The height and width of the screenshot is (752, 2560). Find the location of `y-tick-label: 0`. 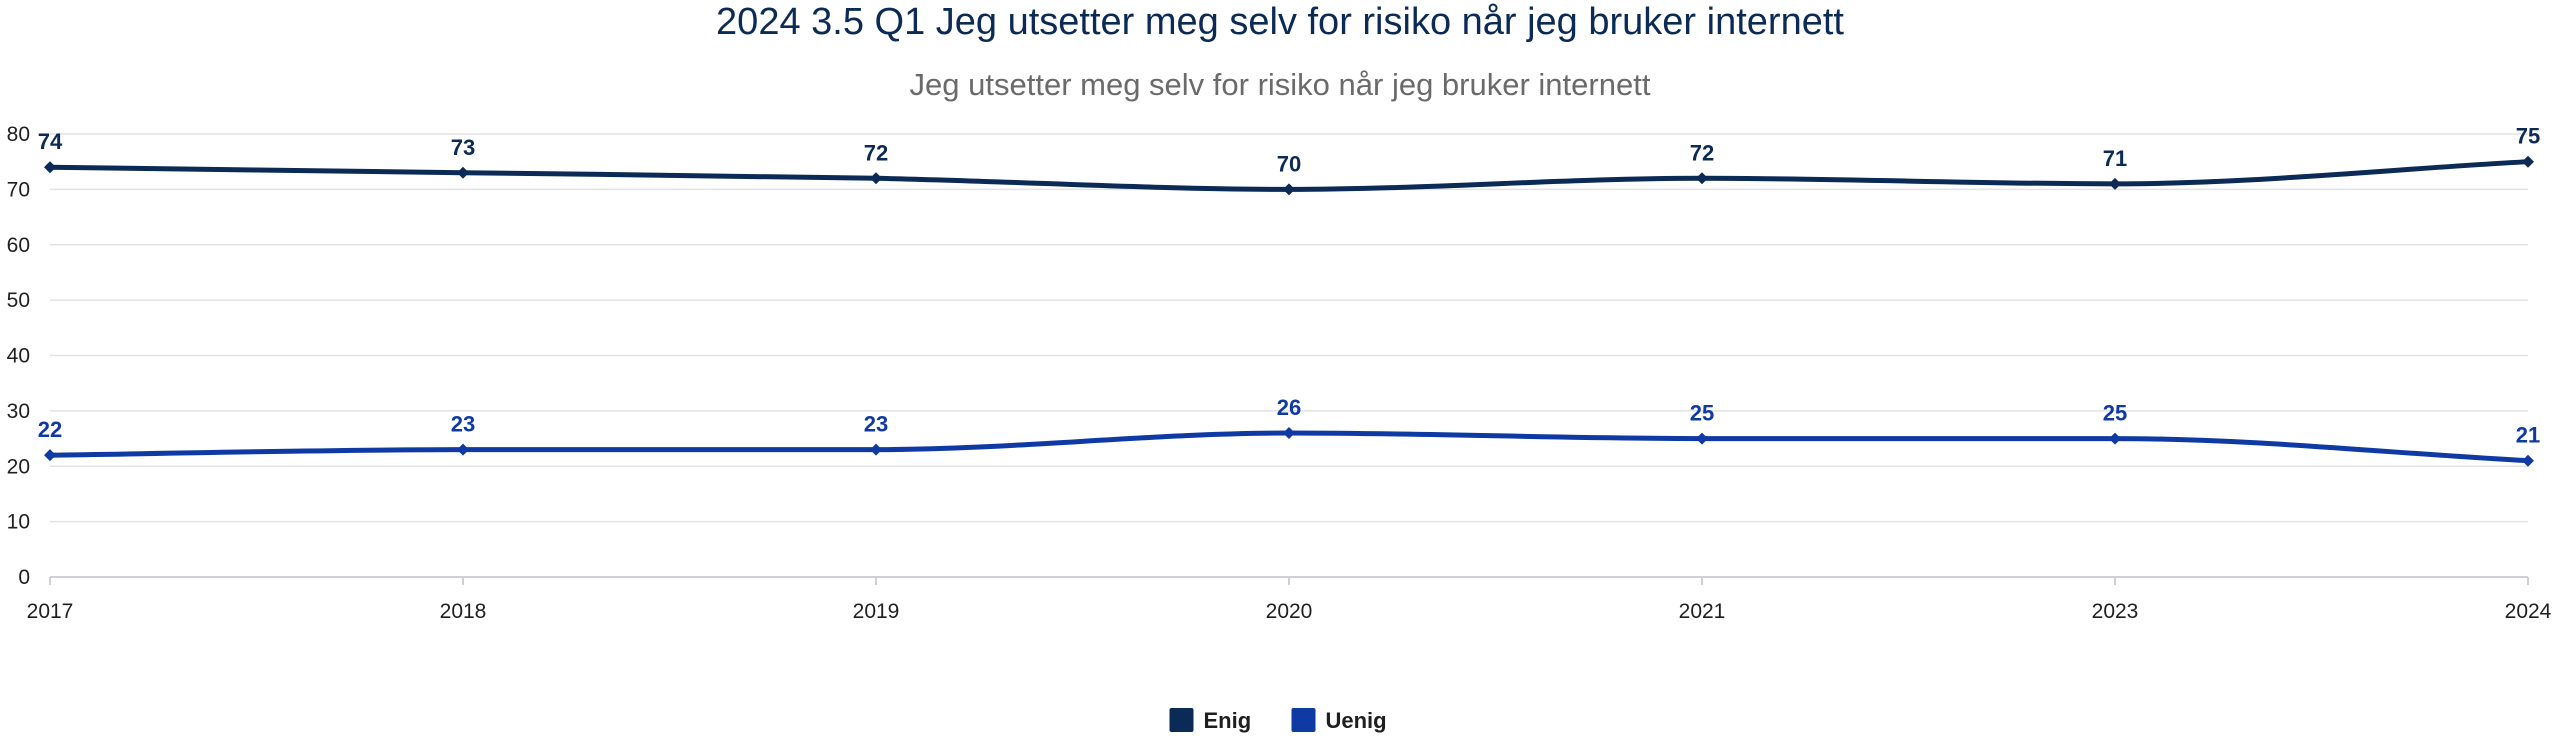

y-tick-label: 0 is located at coordinates (24, 577).